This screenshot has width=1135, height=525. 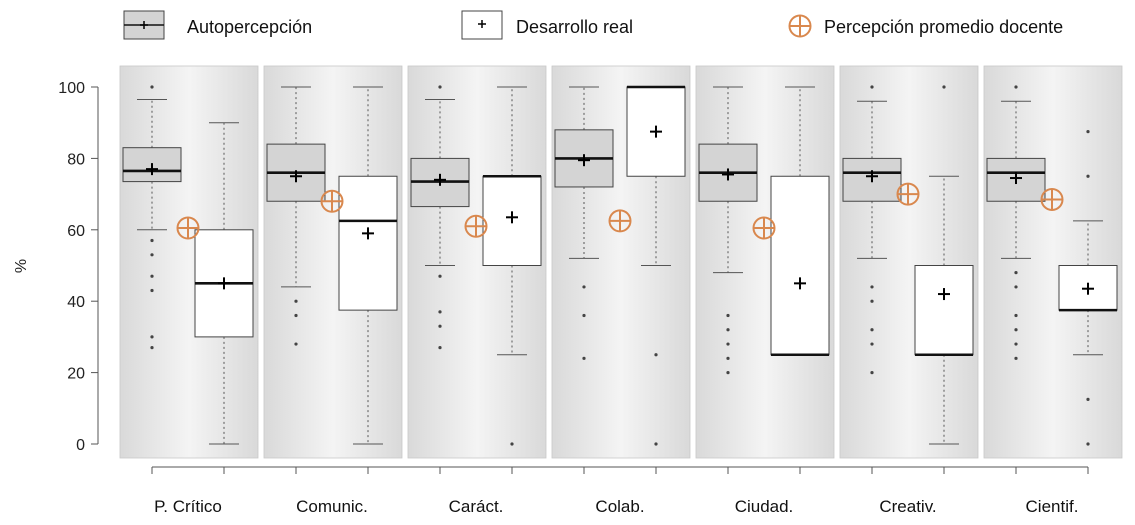 I want to click on legend-item-auto: Autopercepción, so click(x=217, y=25).